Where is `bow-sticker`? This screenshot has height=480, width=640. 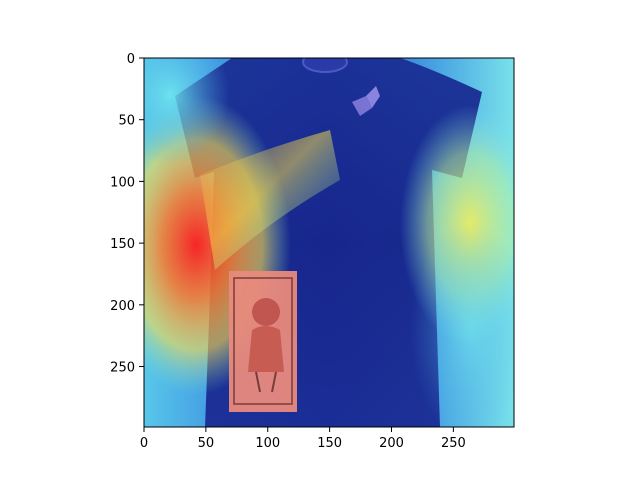
bow-sticker is located at coordinates (366, 101).